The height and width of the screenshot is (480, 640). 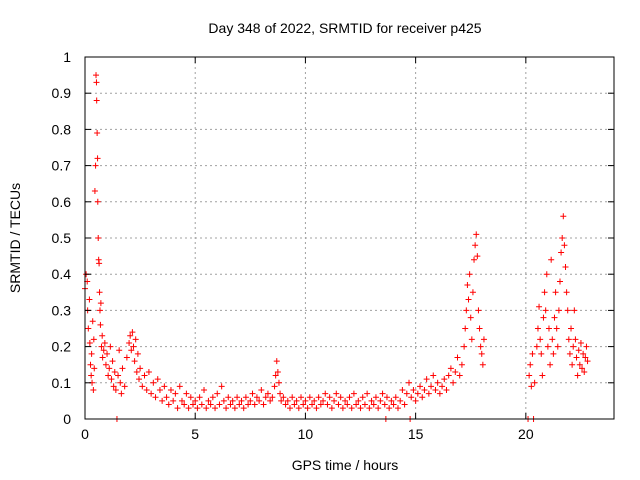 What do you see at coordinates (526, 434) in the screenshot?
I see `x-tick-label: 20` at bounding box center [526, 434].